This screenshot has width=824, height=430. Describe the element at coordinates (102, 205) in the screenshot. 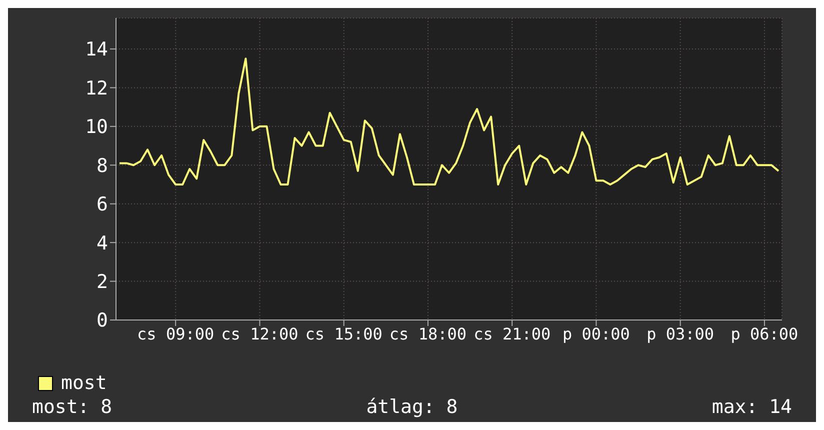

I see `y-tick-label: 6` at that location.